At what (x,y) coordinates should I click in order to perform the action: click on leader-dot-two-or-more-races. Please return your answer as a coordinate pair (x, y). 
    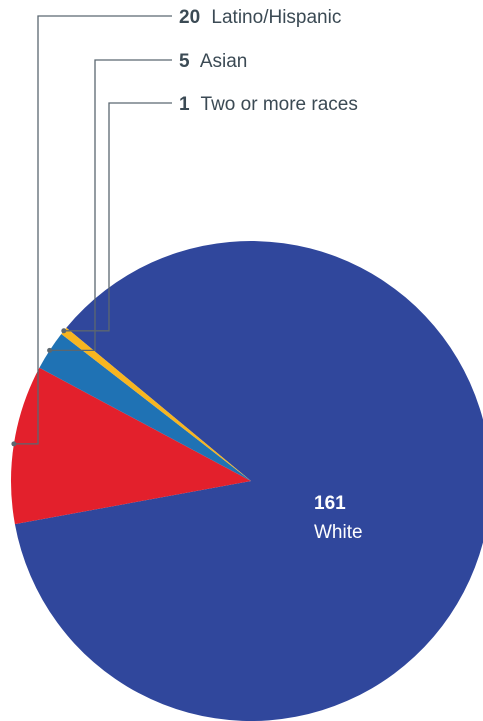
    Looking at the image, I should click on (64, 331).